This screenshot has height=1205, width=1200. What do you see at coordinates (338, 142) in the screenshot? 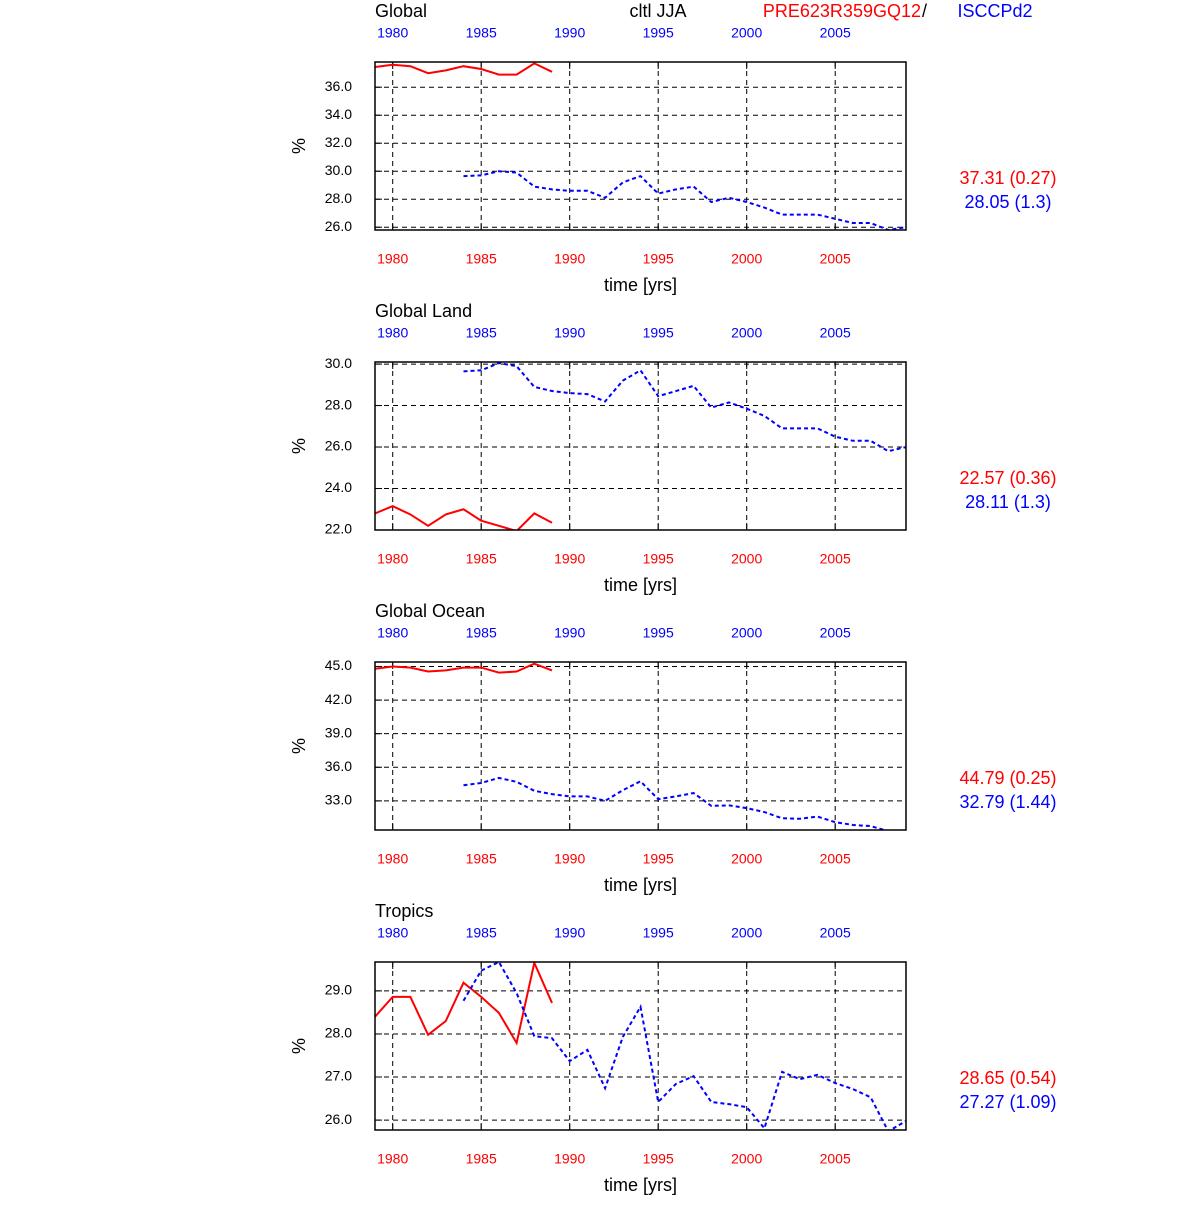
I see `y-tick-label: 32.0` at bounding box center [338, 142].